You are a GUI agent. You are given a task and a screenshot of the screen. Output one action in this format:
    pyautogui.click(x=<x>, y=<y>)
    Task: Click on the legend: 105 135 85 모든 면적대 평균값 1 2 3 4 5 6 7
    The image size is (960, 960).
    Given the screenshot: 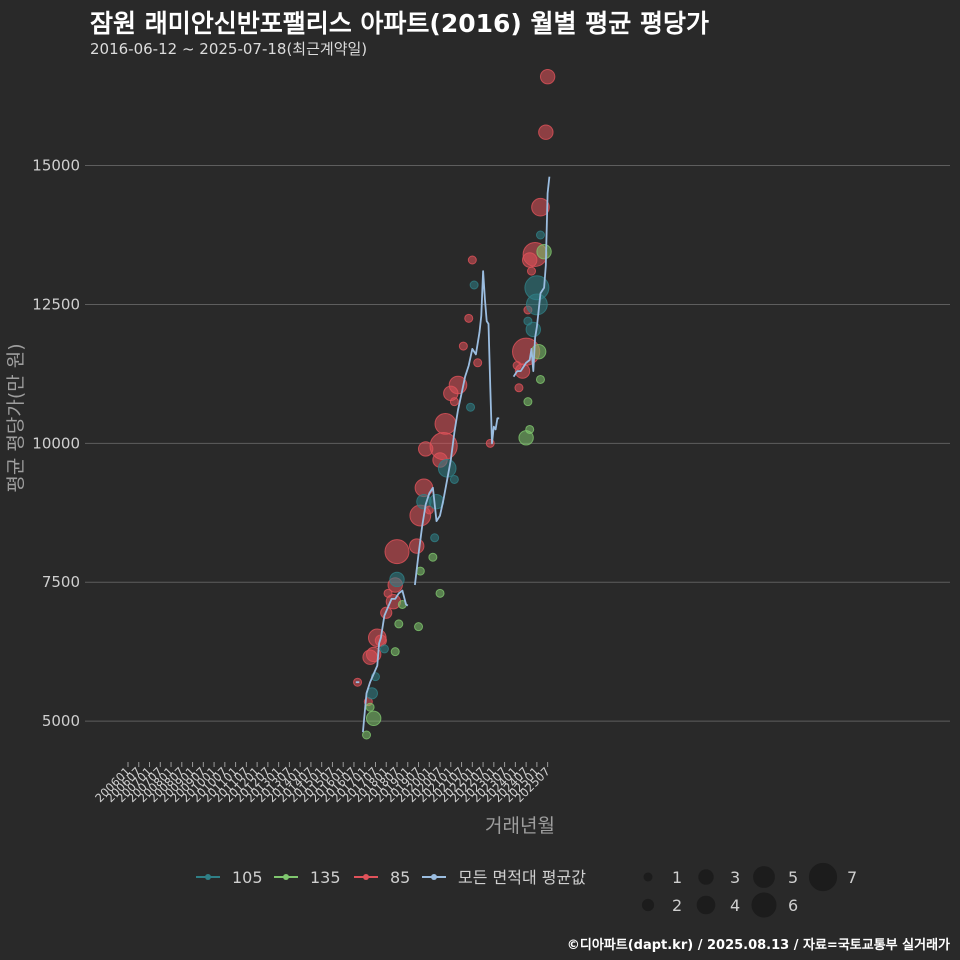 What is the action you would take?
    pyautogui.click(x=526, y=890)
    